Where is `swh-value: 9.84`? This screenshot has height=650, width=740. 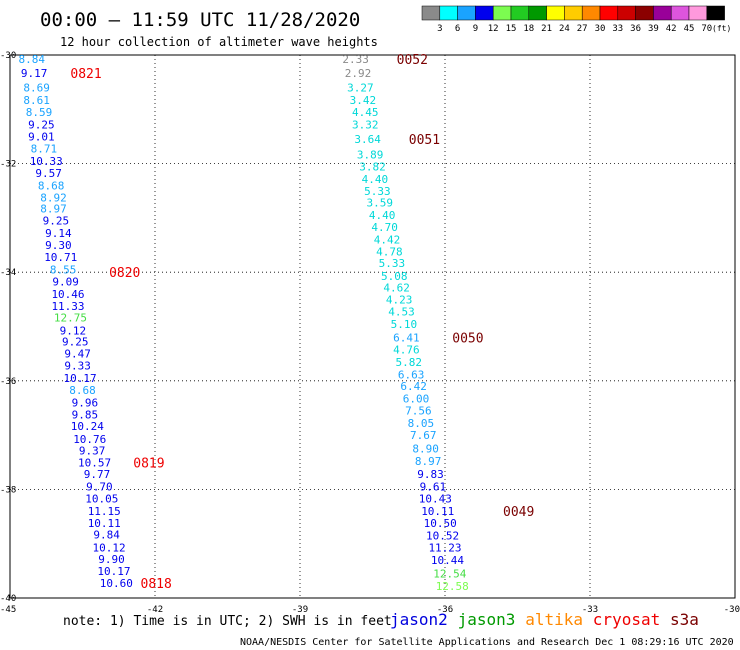 swh-value: 9.84 is located at coordinates (106, 534).